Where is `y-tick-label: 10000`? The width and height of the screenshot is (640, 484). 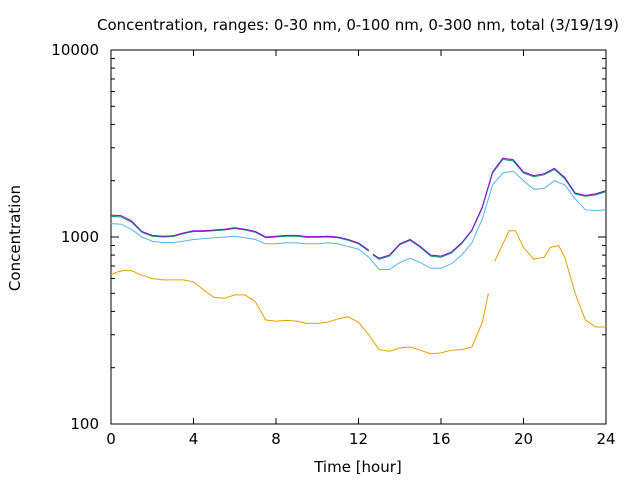 y-tick-label: 10000 is located at coordinates (75, 50).